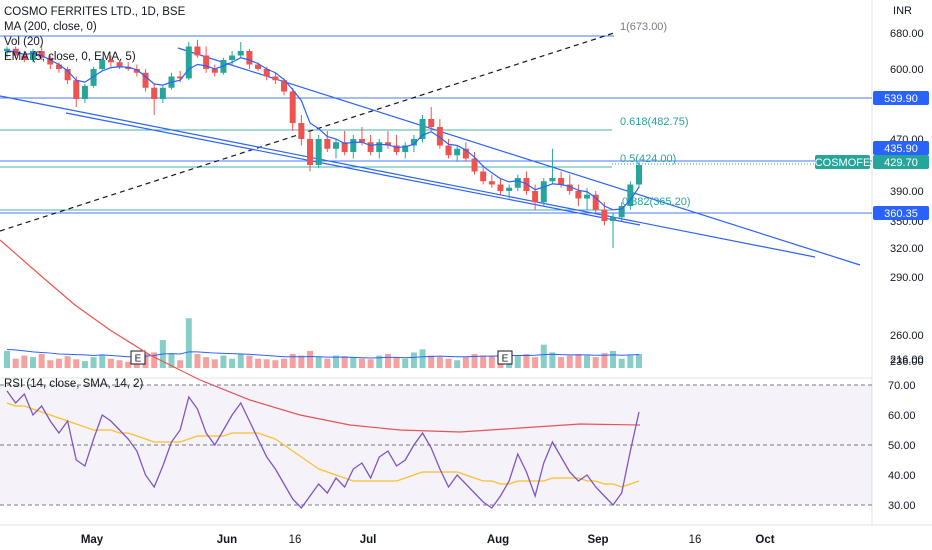 The image size is (932, 550). I want to click on symbol-badge-label: COSMOFE, so click(843, 163).